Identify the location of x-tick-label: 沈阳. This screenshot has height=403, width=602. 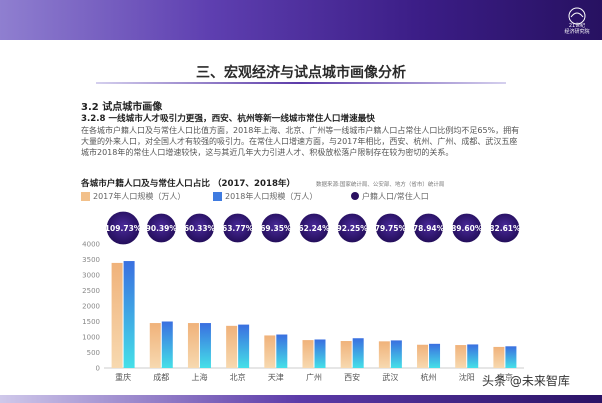
(467, 377).